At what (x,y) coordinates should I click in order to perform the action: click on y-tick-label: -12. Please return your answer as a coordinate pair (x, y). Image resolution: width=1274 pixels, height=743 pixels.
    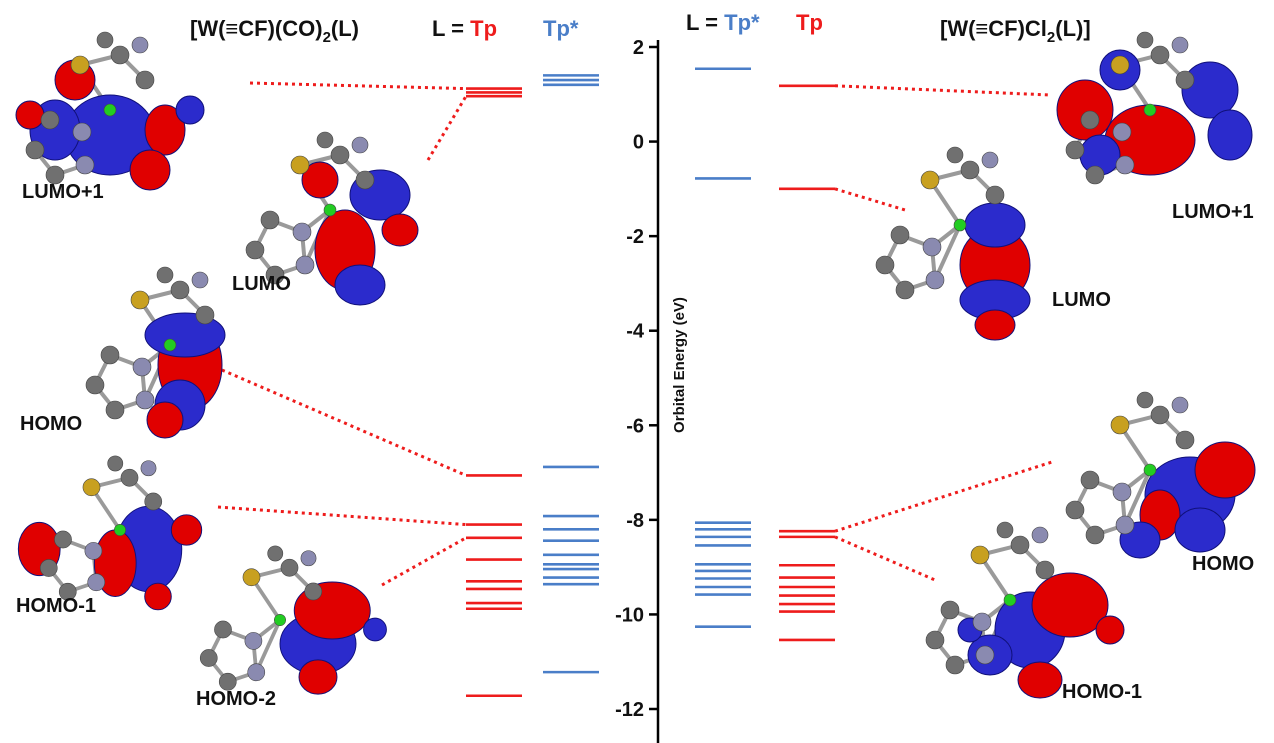
    Looking at the image, I should click on (629, 710).